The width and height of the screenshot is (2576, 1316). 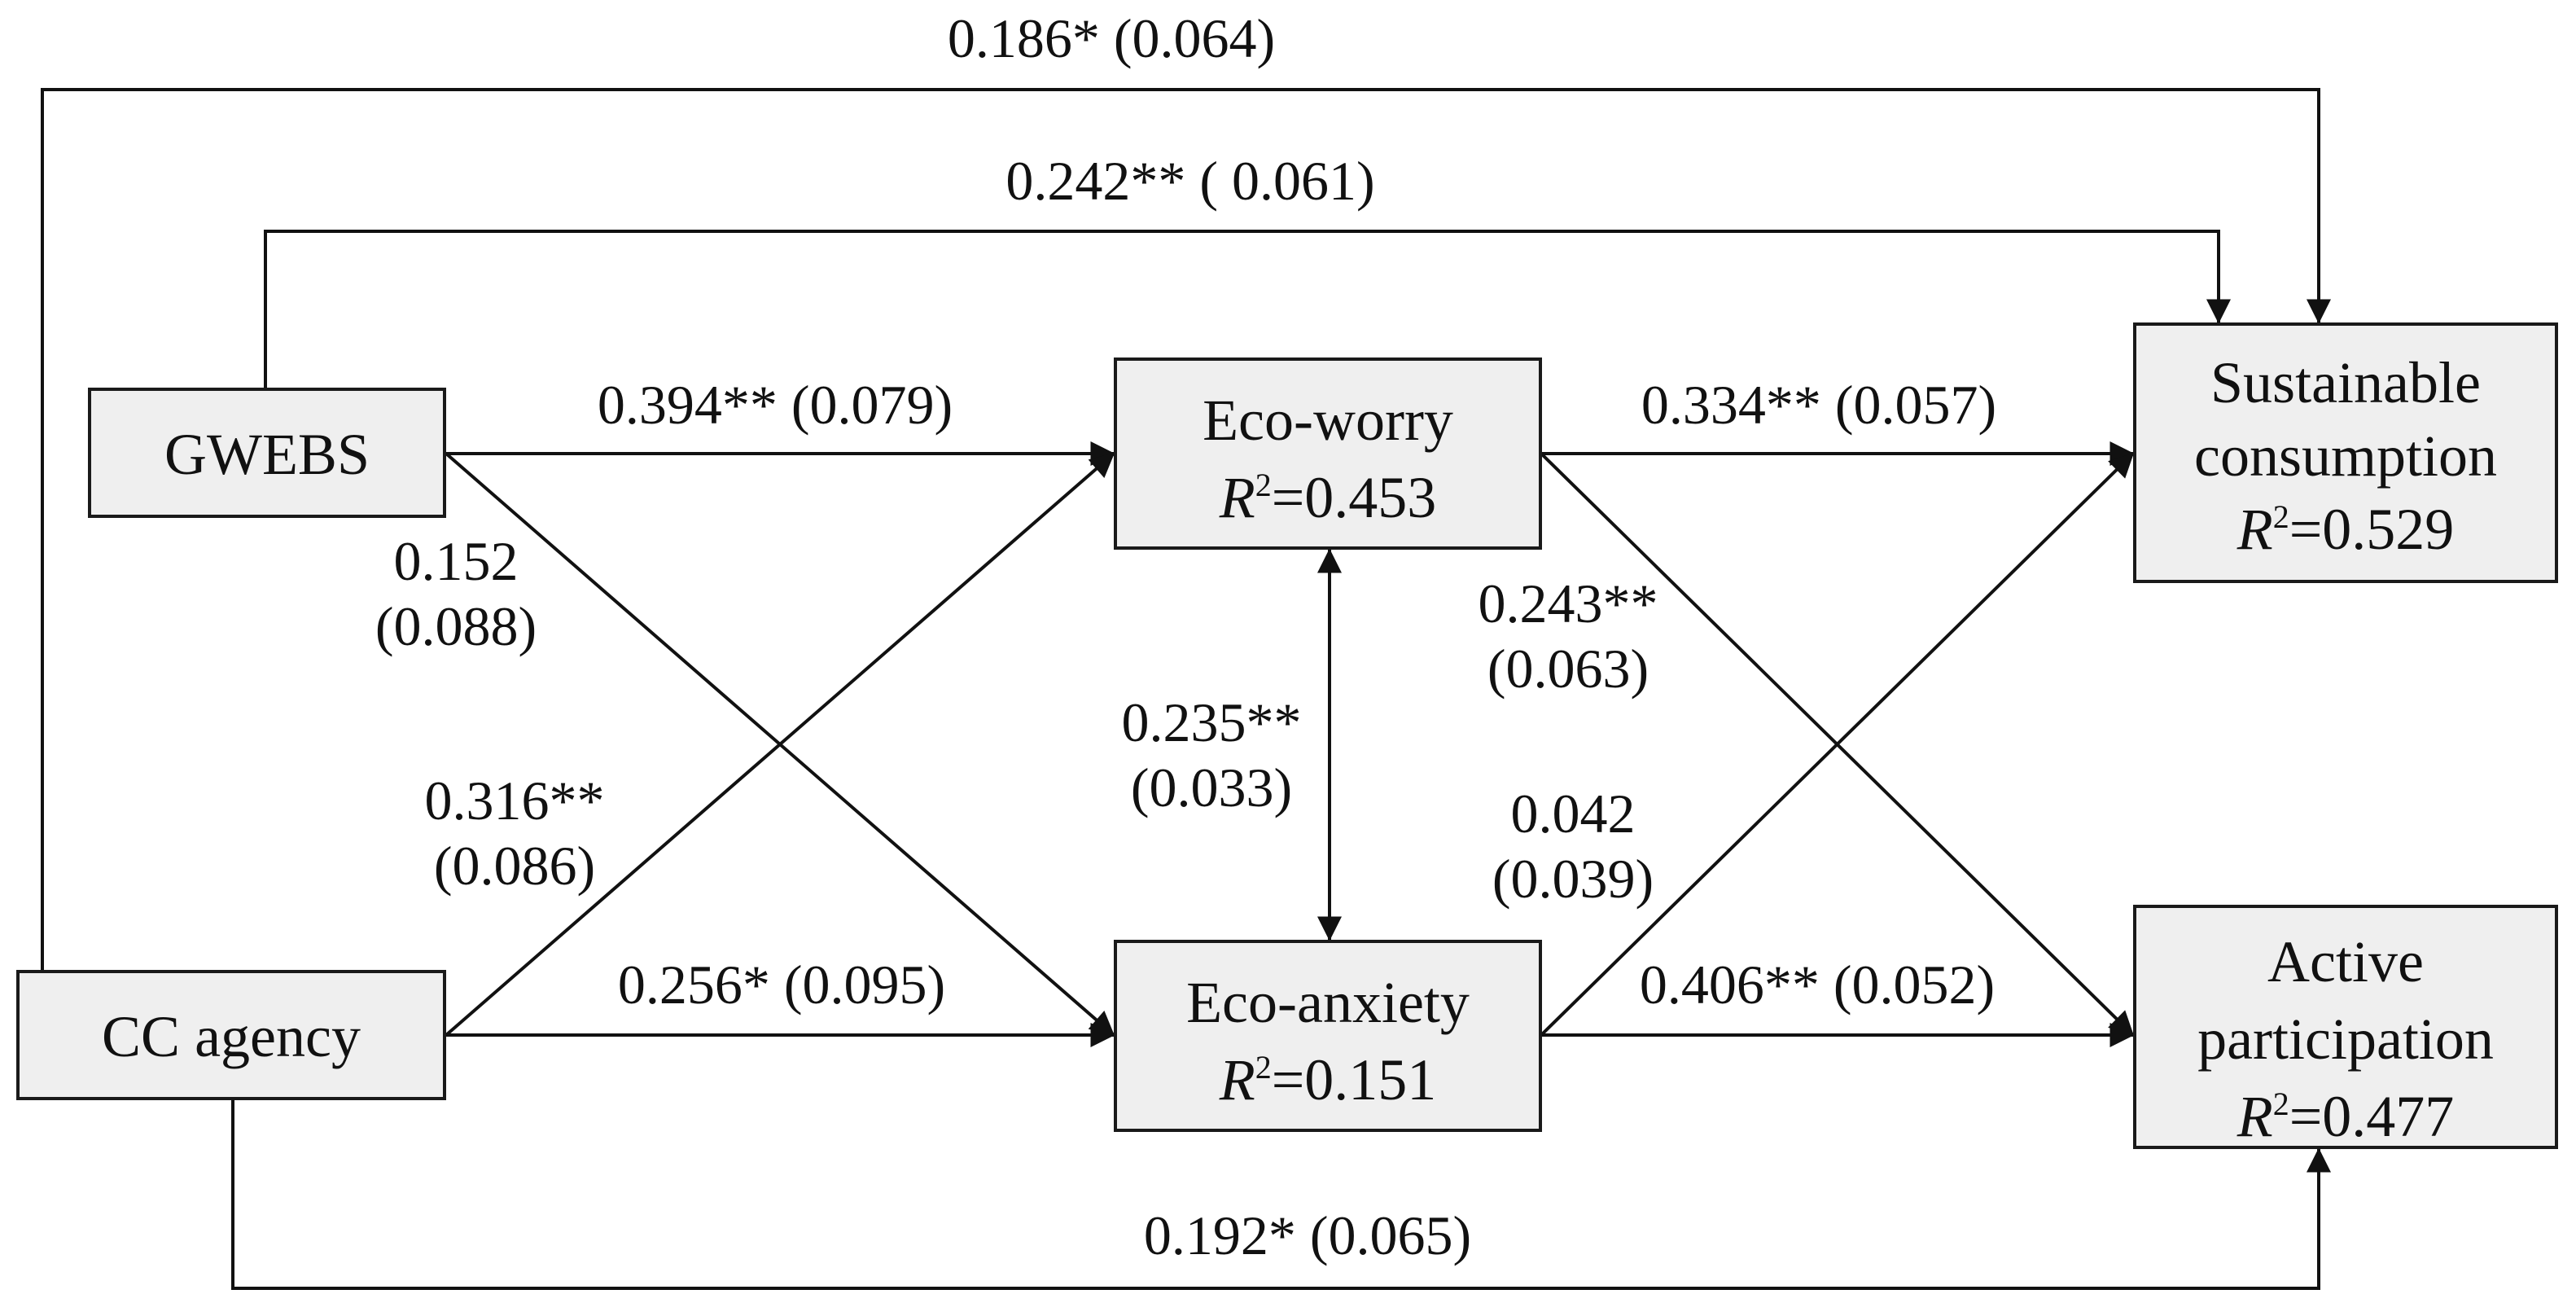 What do you see at coordinates (780, 744) in the screenshot?
I see `edge-cc-to-worry` at bounding box center [780, 744].